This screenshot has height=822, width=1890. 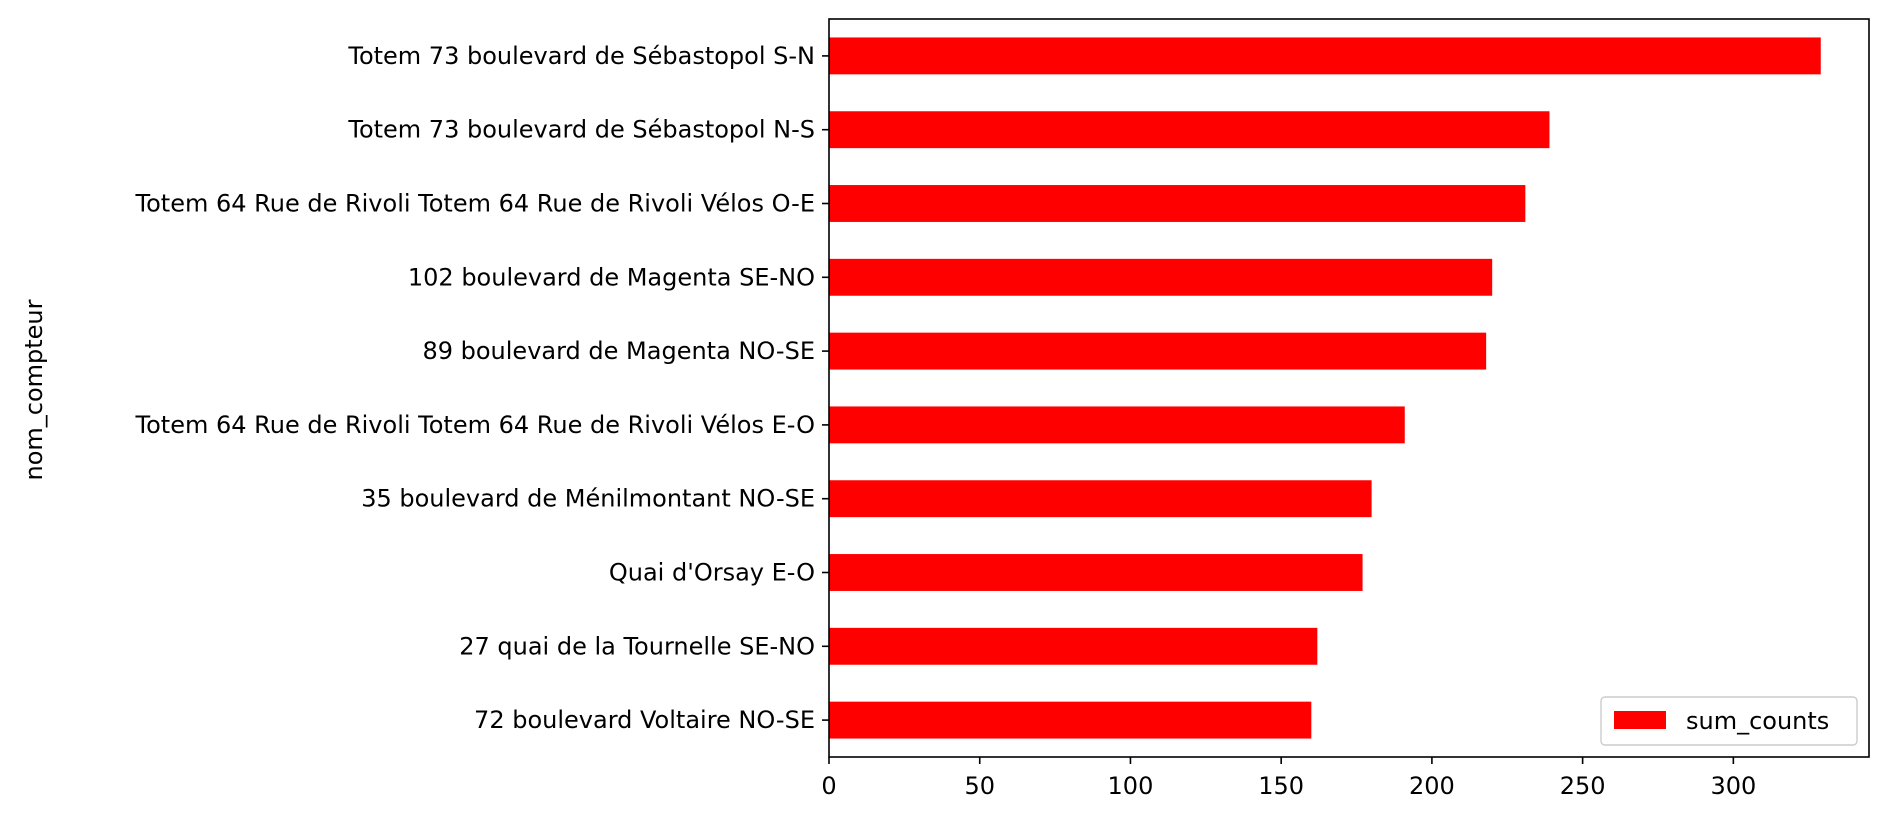 I want to click on legend-swatch, so click(x=1640, y=720).